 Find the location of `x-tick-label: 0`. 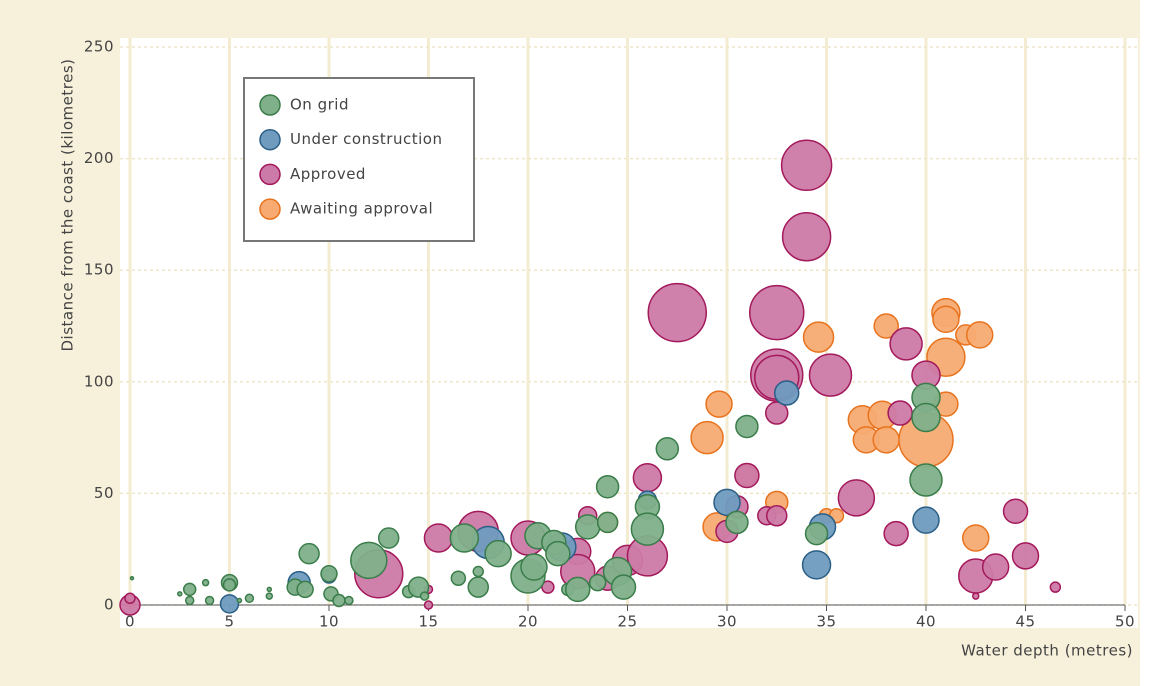

x-tick-label: 0 is located at coordinates (130, 622).